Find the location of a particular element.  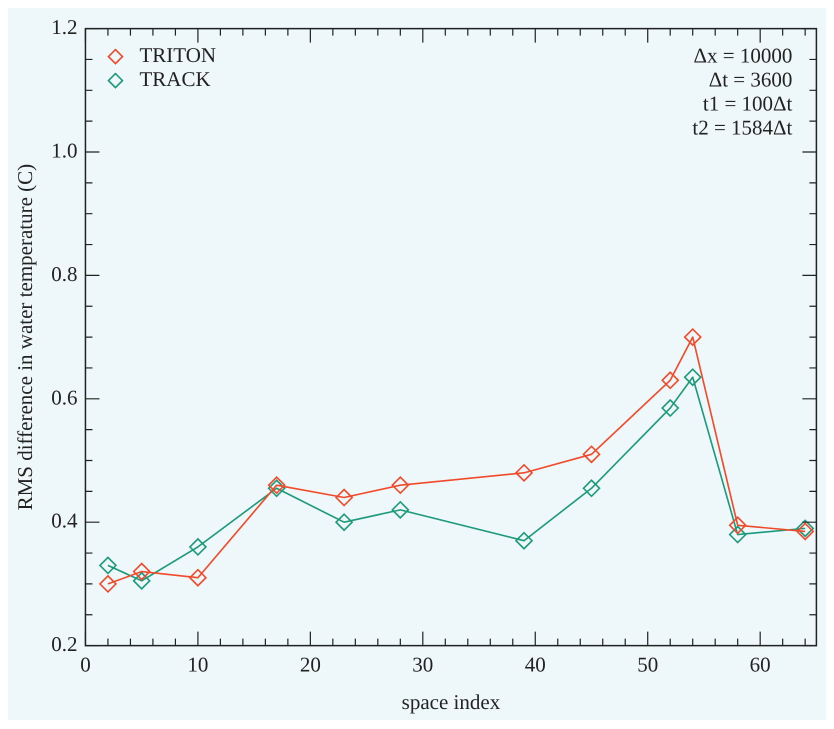

x-tick-label: 60 is located at coordinates (760, 664).